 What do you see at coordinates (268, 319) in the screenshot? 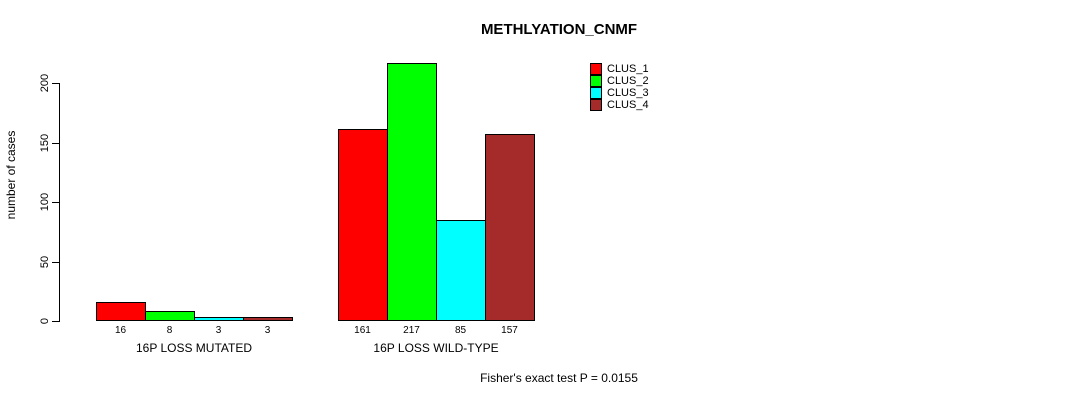
I see `bar-clus_4-group1` at bounding box center [268, 319].